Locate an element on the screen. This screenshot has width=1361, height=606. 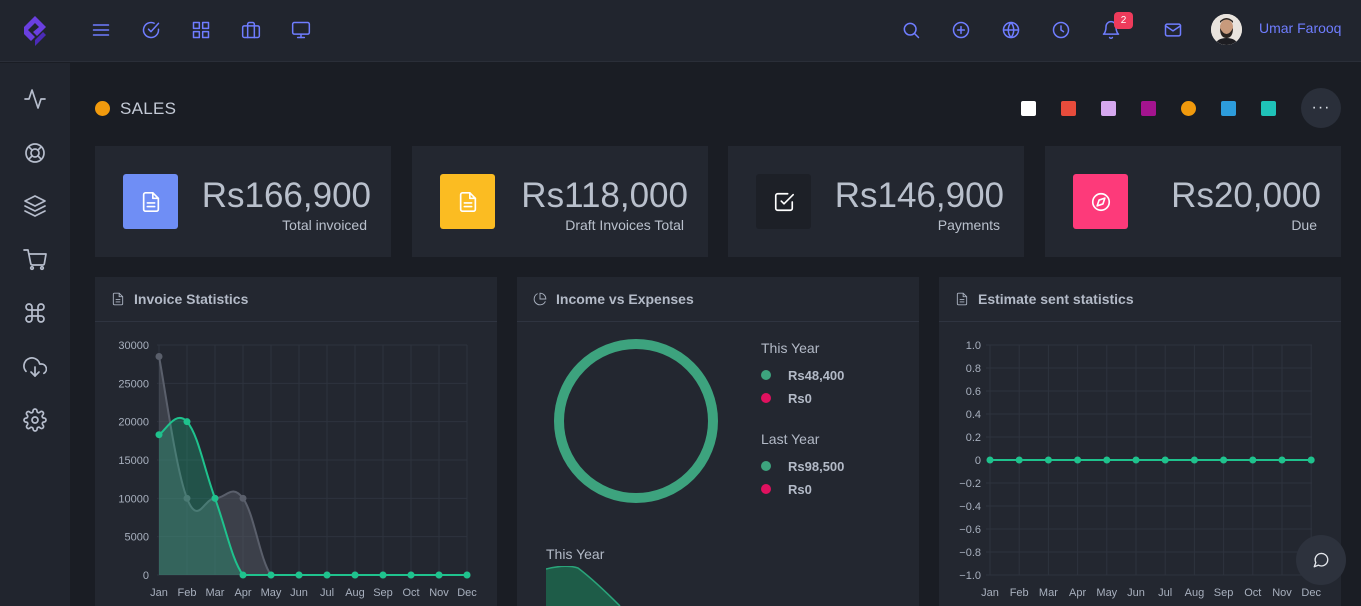
y-tick-label: 20000 is located at coordinates (133, 423).